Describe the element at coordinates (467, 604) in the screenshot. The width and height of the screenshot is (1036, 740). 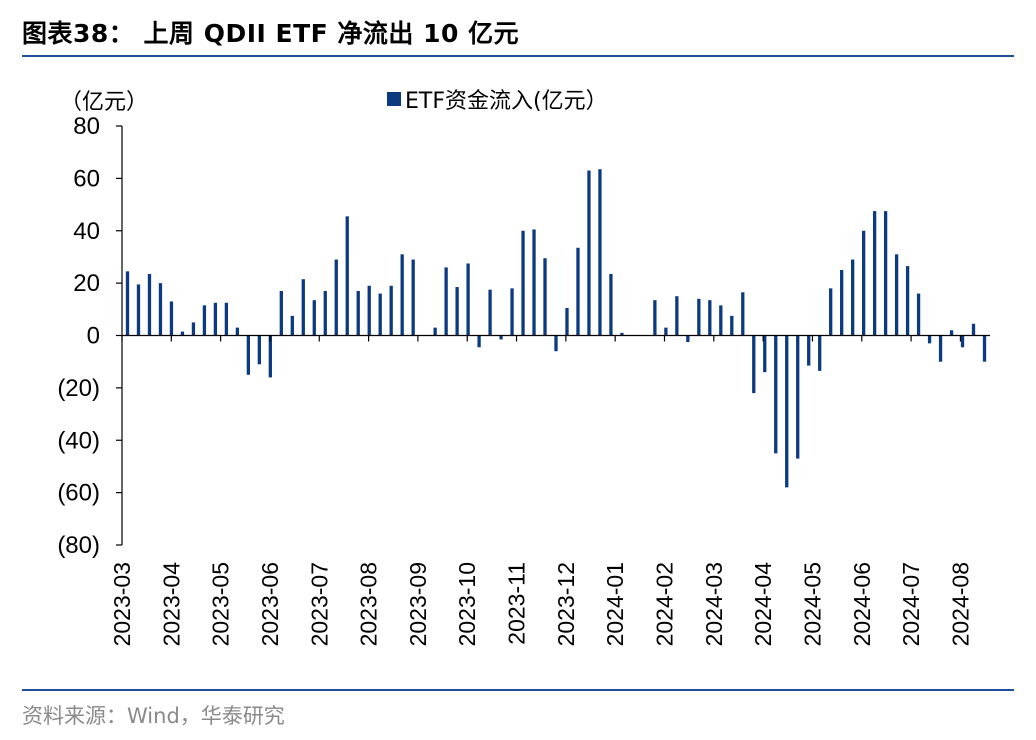
I see `x-tick-label: 2023-10` at that location.